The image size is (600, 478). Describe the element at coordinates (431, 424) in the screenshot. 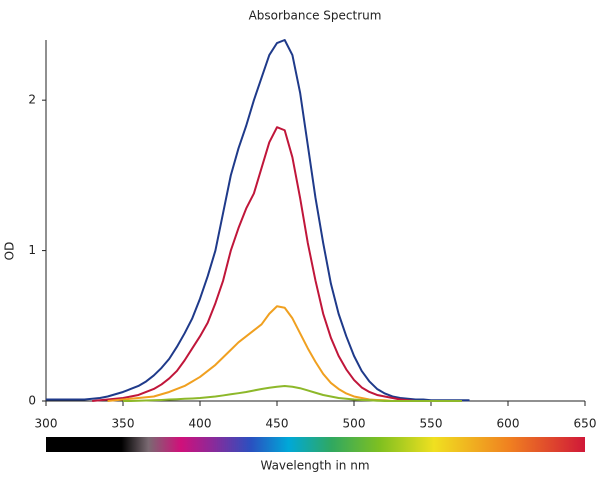

I see `x-tick-label: 550` at that location.